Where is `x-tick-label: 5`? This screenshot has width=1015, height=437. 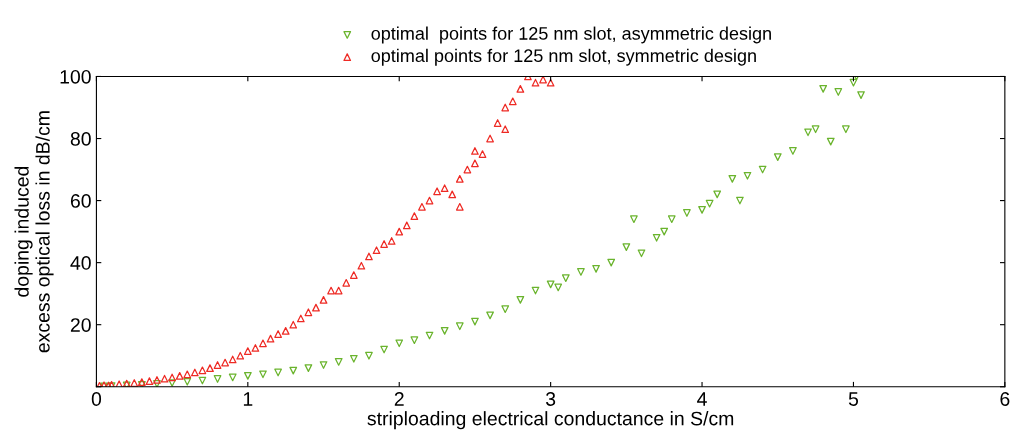 x-tick-label: 5 is located at coordinates (853, 399).